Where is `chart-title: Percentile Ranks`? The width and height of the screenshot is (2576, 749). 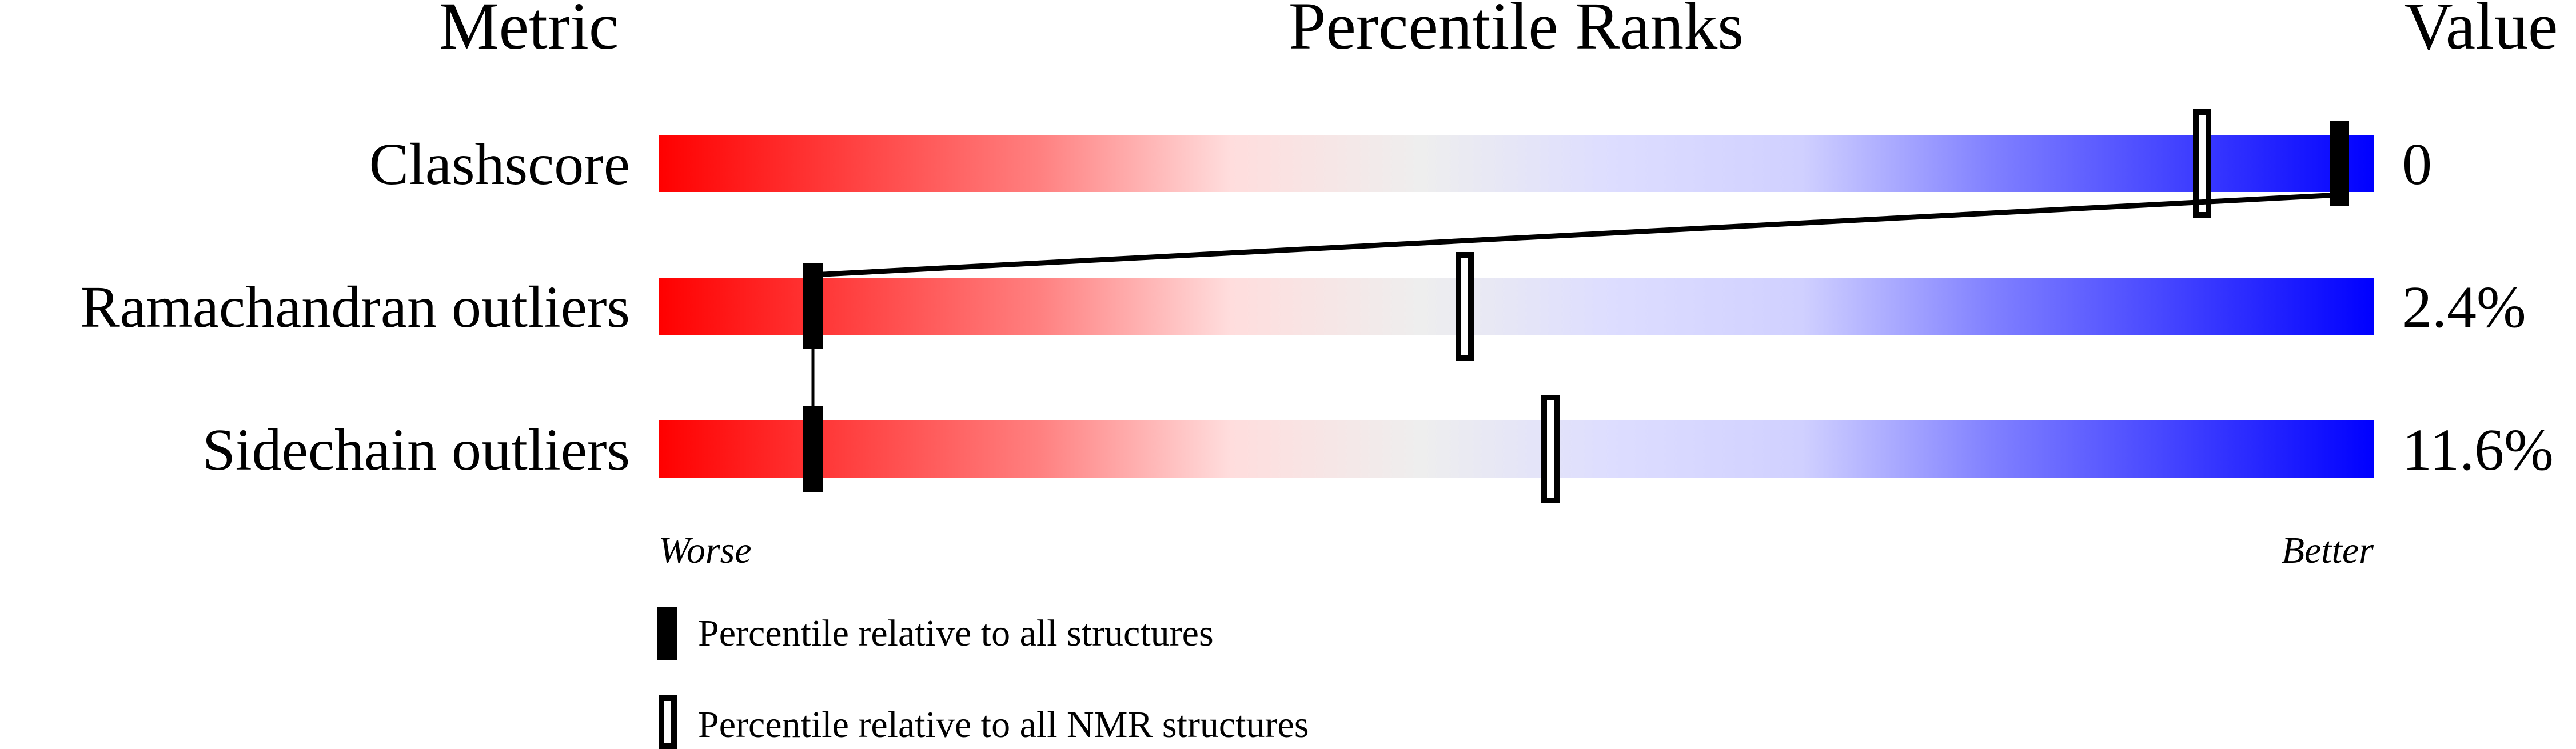 chart-title: Percentile Ranks is located at coordinates (1517, 32).